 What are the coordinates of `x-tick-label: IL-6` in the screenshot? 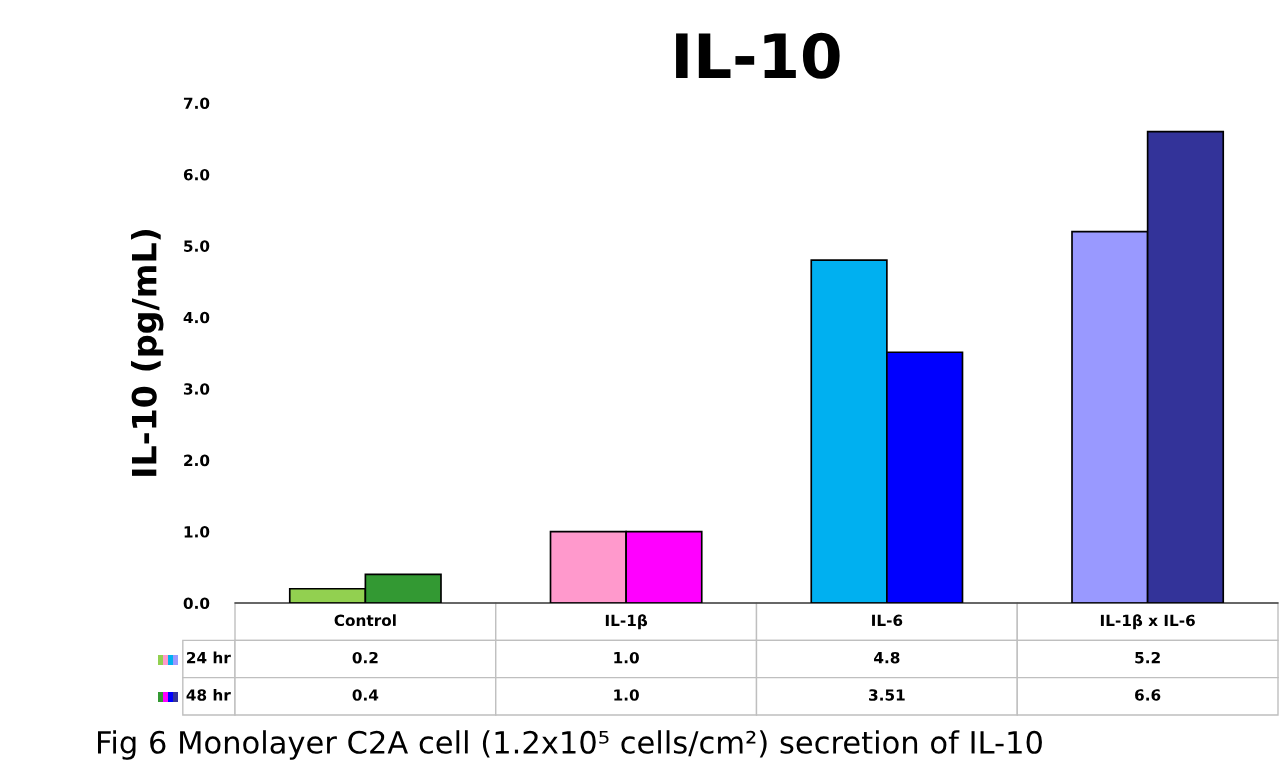 It's located at (887, 620).